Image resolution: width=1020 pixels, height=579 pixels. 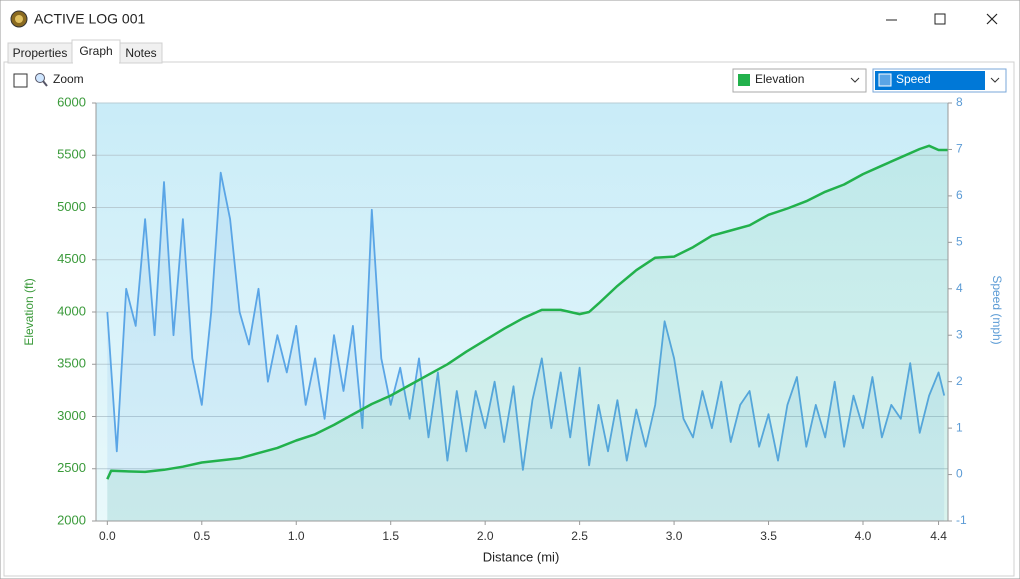 I want to click on window-title: ACTIVE LOG 001, so click(x=89, y=19).